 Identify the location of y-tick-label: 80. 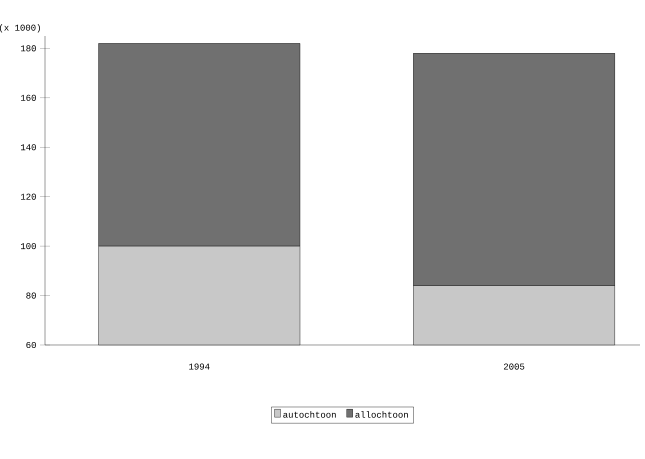
(31, 295).